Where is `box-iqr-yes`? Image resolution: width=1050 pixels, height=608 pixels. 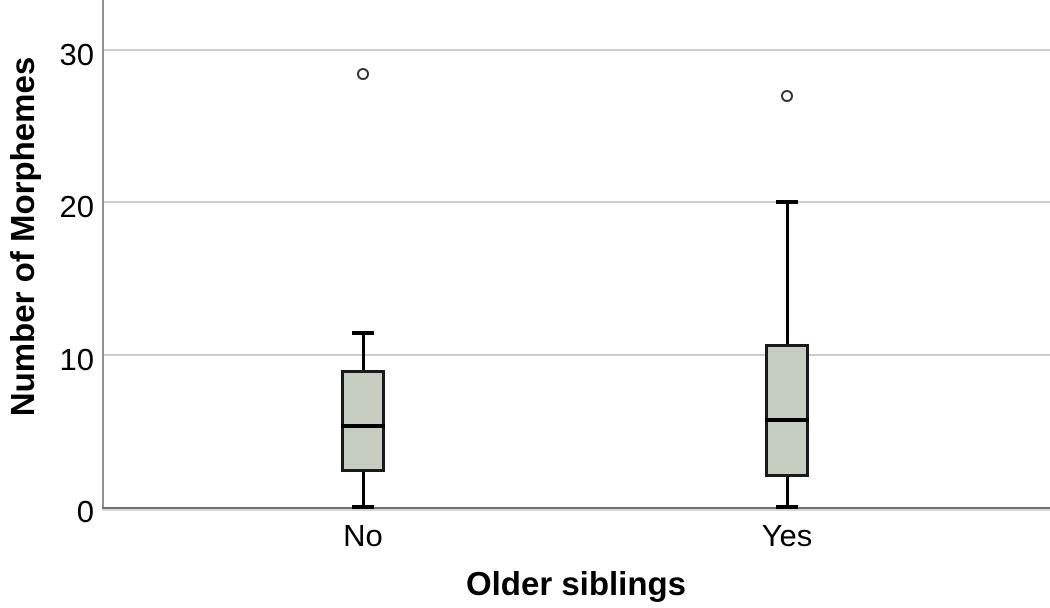
box-iqr-yes is located at coordinates (787, 410).